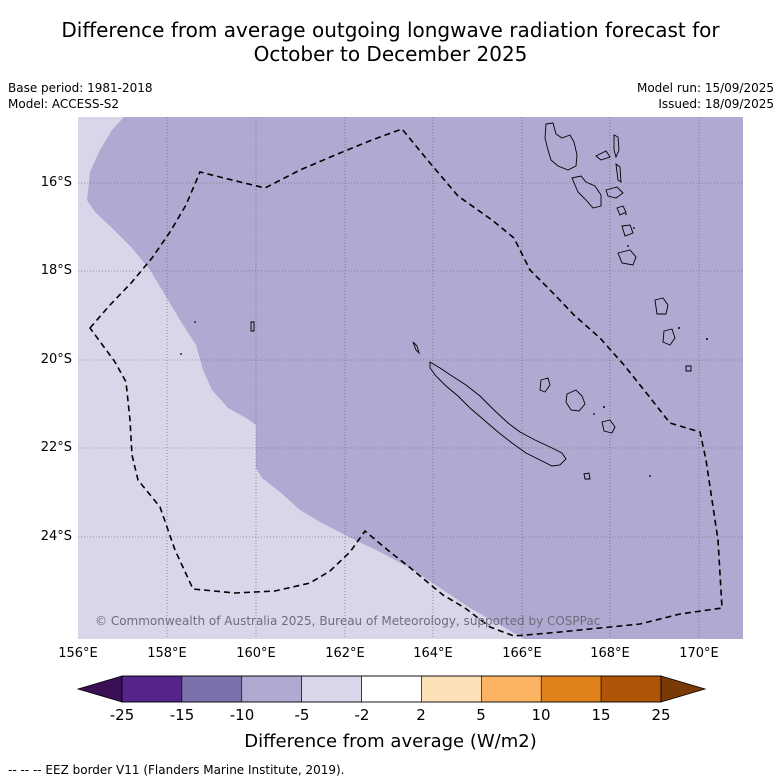 This screenshot has width=781, height=781. What do you see at coordinates (705, 96) in the screenshot?
I see `meta-right: Model run: 15/09/2025 Issued: 18/09/2025` at bounding box center [705, 96].